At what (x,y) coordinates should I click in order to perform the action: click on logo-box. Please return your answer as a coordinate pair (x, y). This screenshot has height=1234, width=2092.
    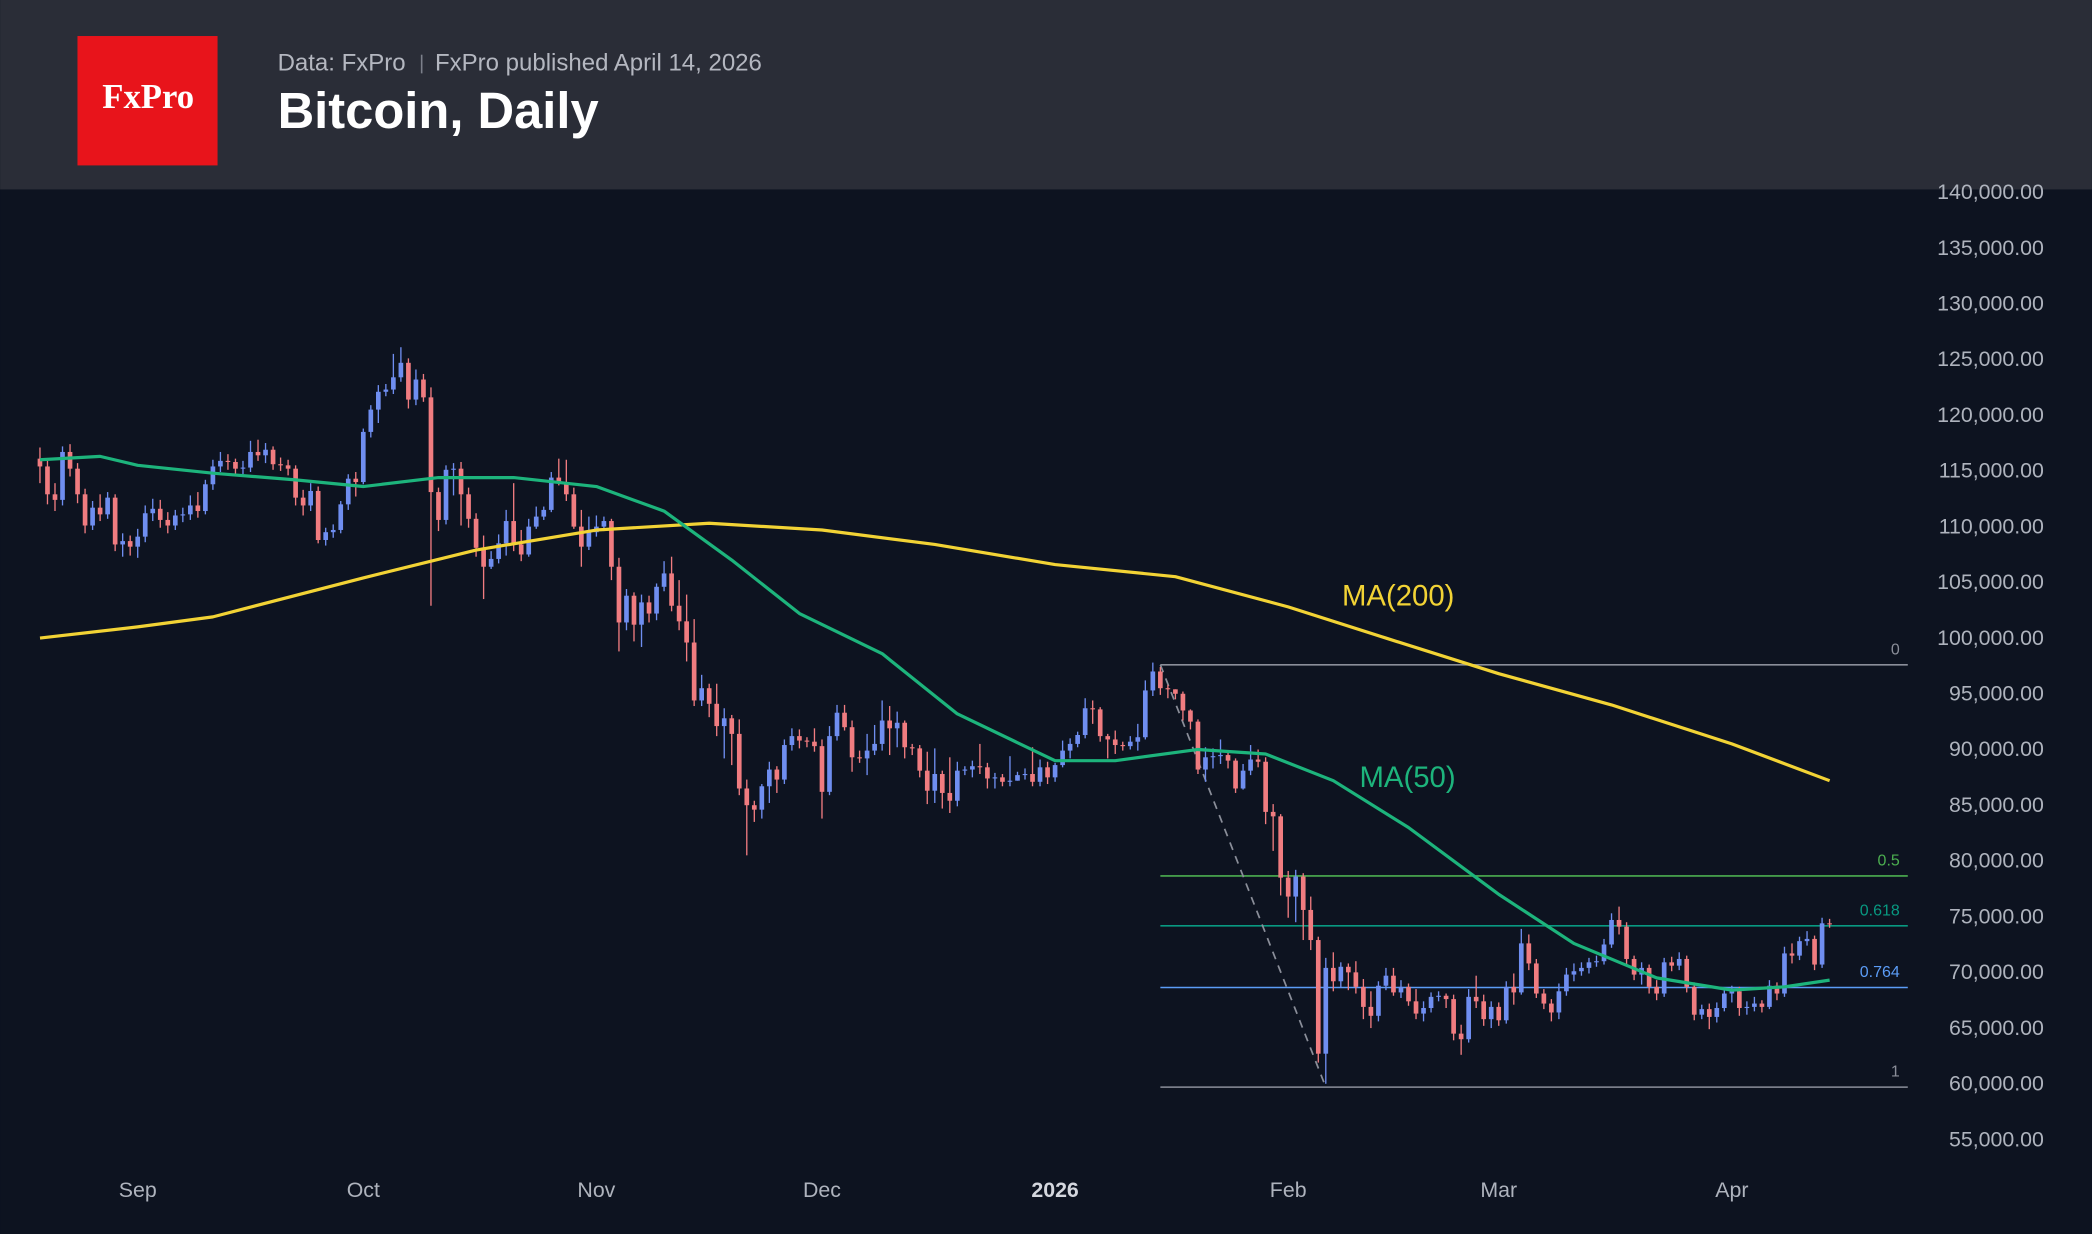
    Looking at the image, I should click on (147, 101).